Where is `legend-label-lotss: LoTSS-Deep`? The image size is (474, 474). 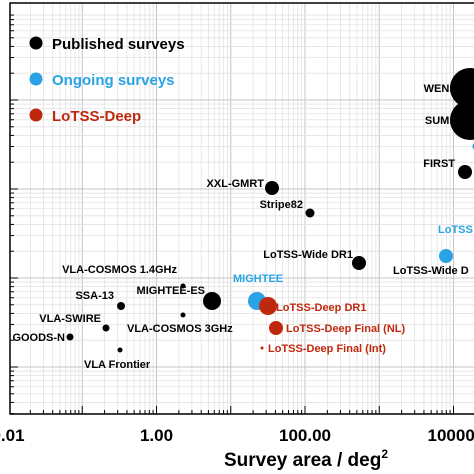
legend-label-lotss: LoTSS-Deep is located at coordinates (96, 116).